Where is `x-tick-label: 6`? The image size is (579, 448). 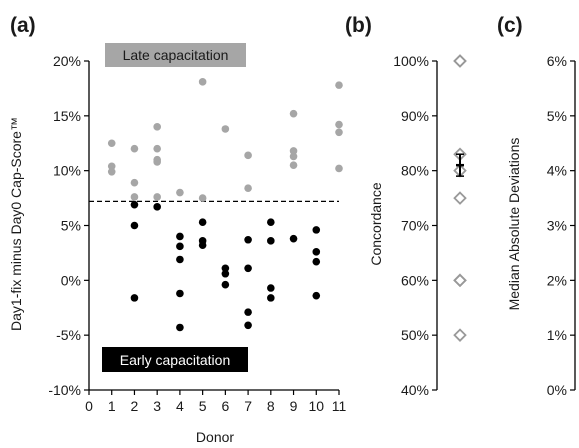 x-tick-label: 6 is located at coordinates (225, 406).